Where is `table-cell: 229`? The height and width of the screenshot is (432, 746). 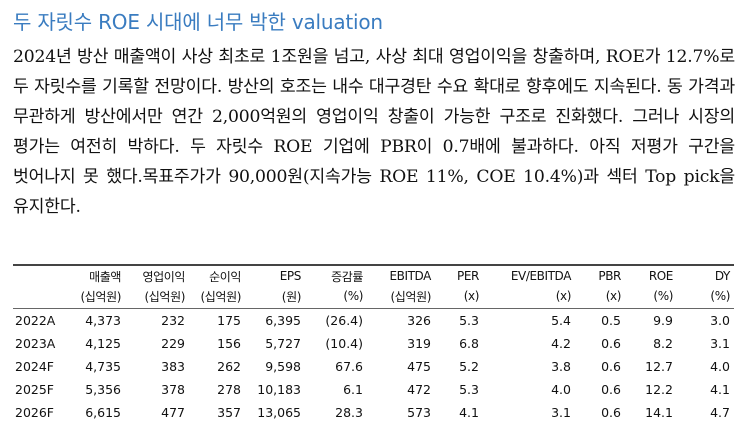 table-cell: 229 is located at coordinates (173, 343).